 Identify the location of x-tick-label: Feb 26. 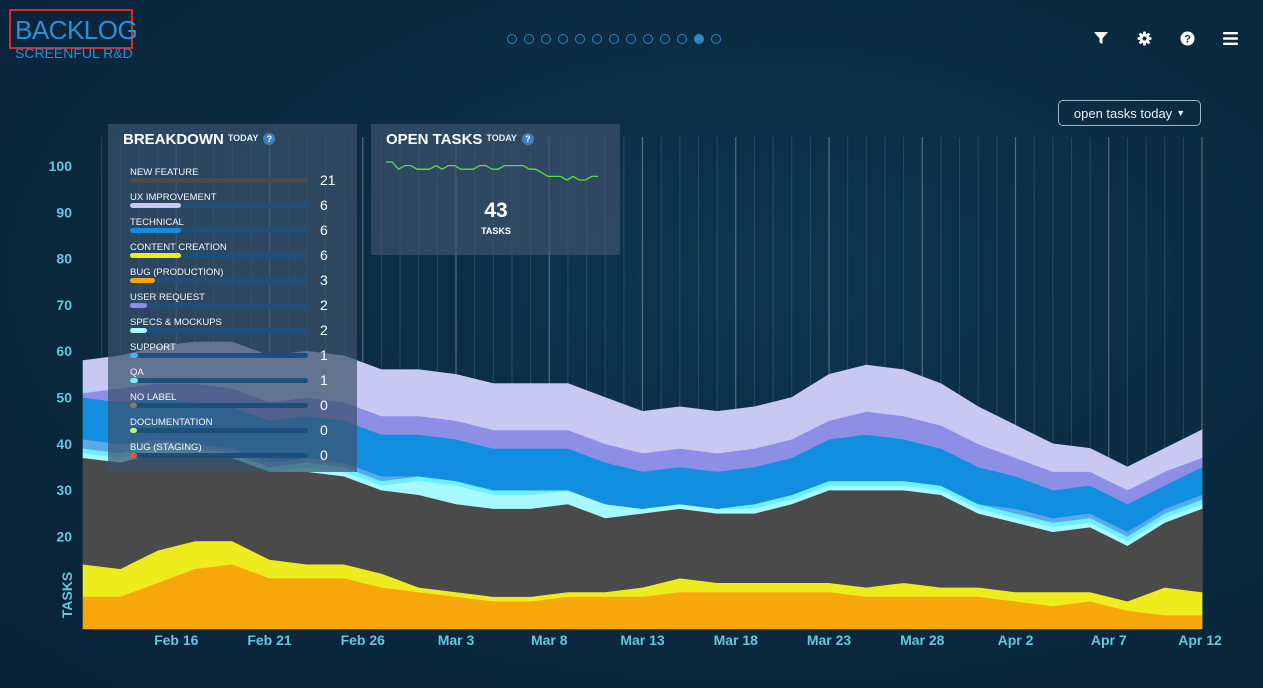
(363, 640).